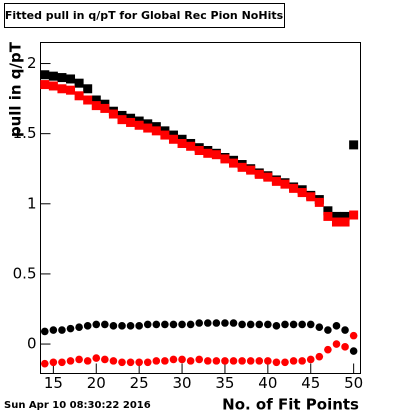  Describe the element at coordinates (25, 133) in the screenshot. I see `y-tick-label: 1.5` at that location.